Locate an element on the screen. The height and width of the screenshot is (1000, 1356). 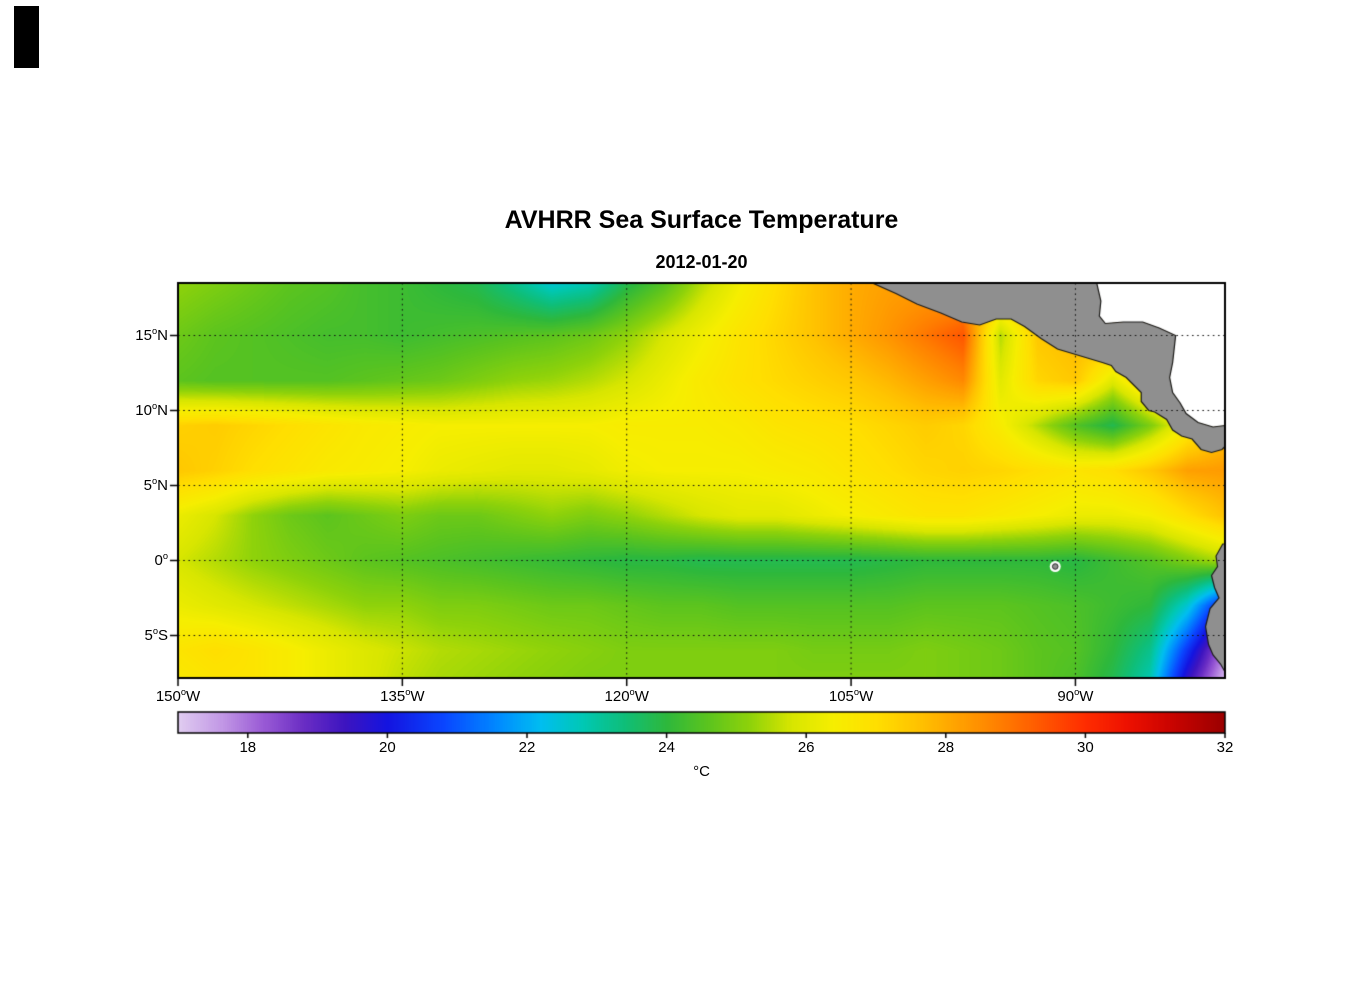
colorbar-tick-label: 24 is located at coordinates (666, 747).